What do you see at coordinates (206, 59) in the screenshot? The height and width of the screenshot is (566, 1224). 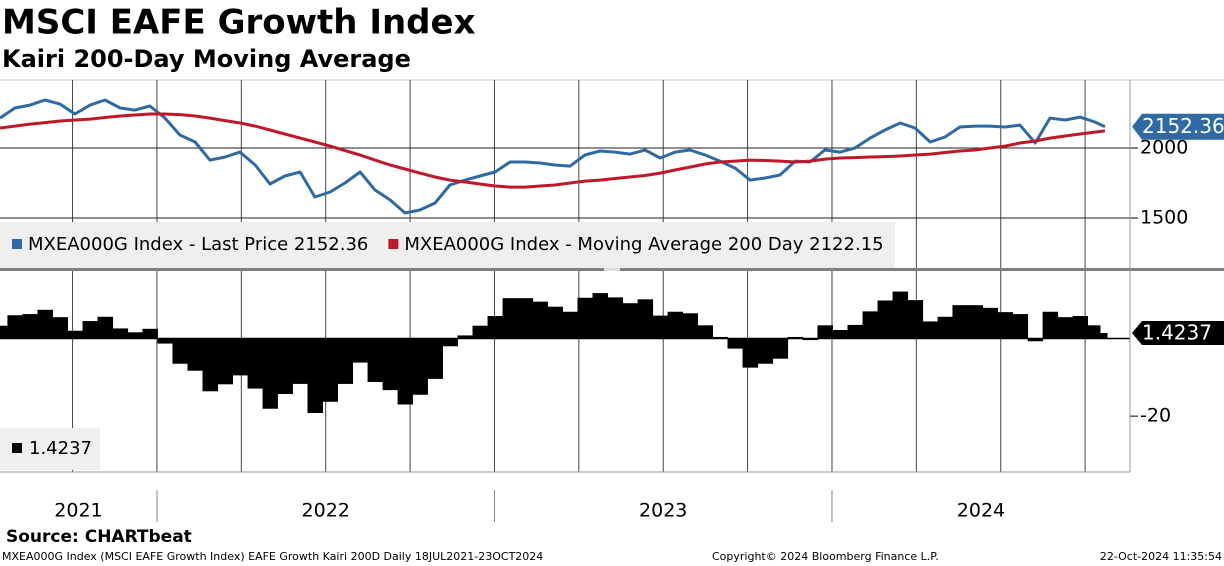 I see `chart-subtitle: Kairi 200-Day Moving Average` at bounding box center [206, 59].